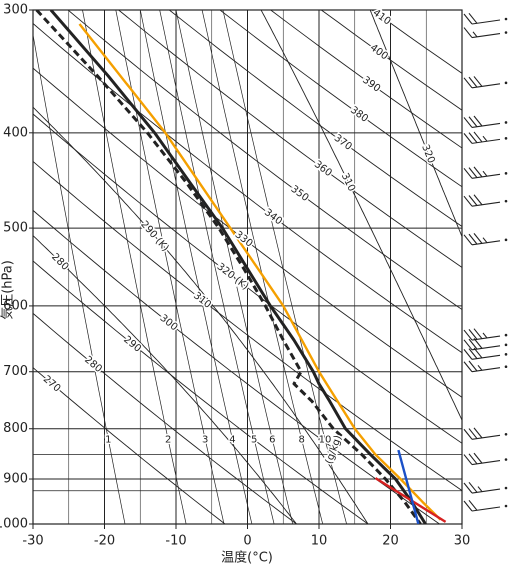 This screenshot has width=521, height=570. What do you see at coordinates (247, 558) in the screenshot?
I see `x-axis-label: 温度(°C)` at bounding box center [247, 558].